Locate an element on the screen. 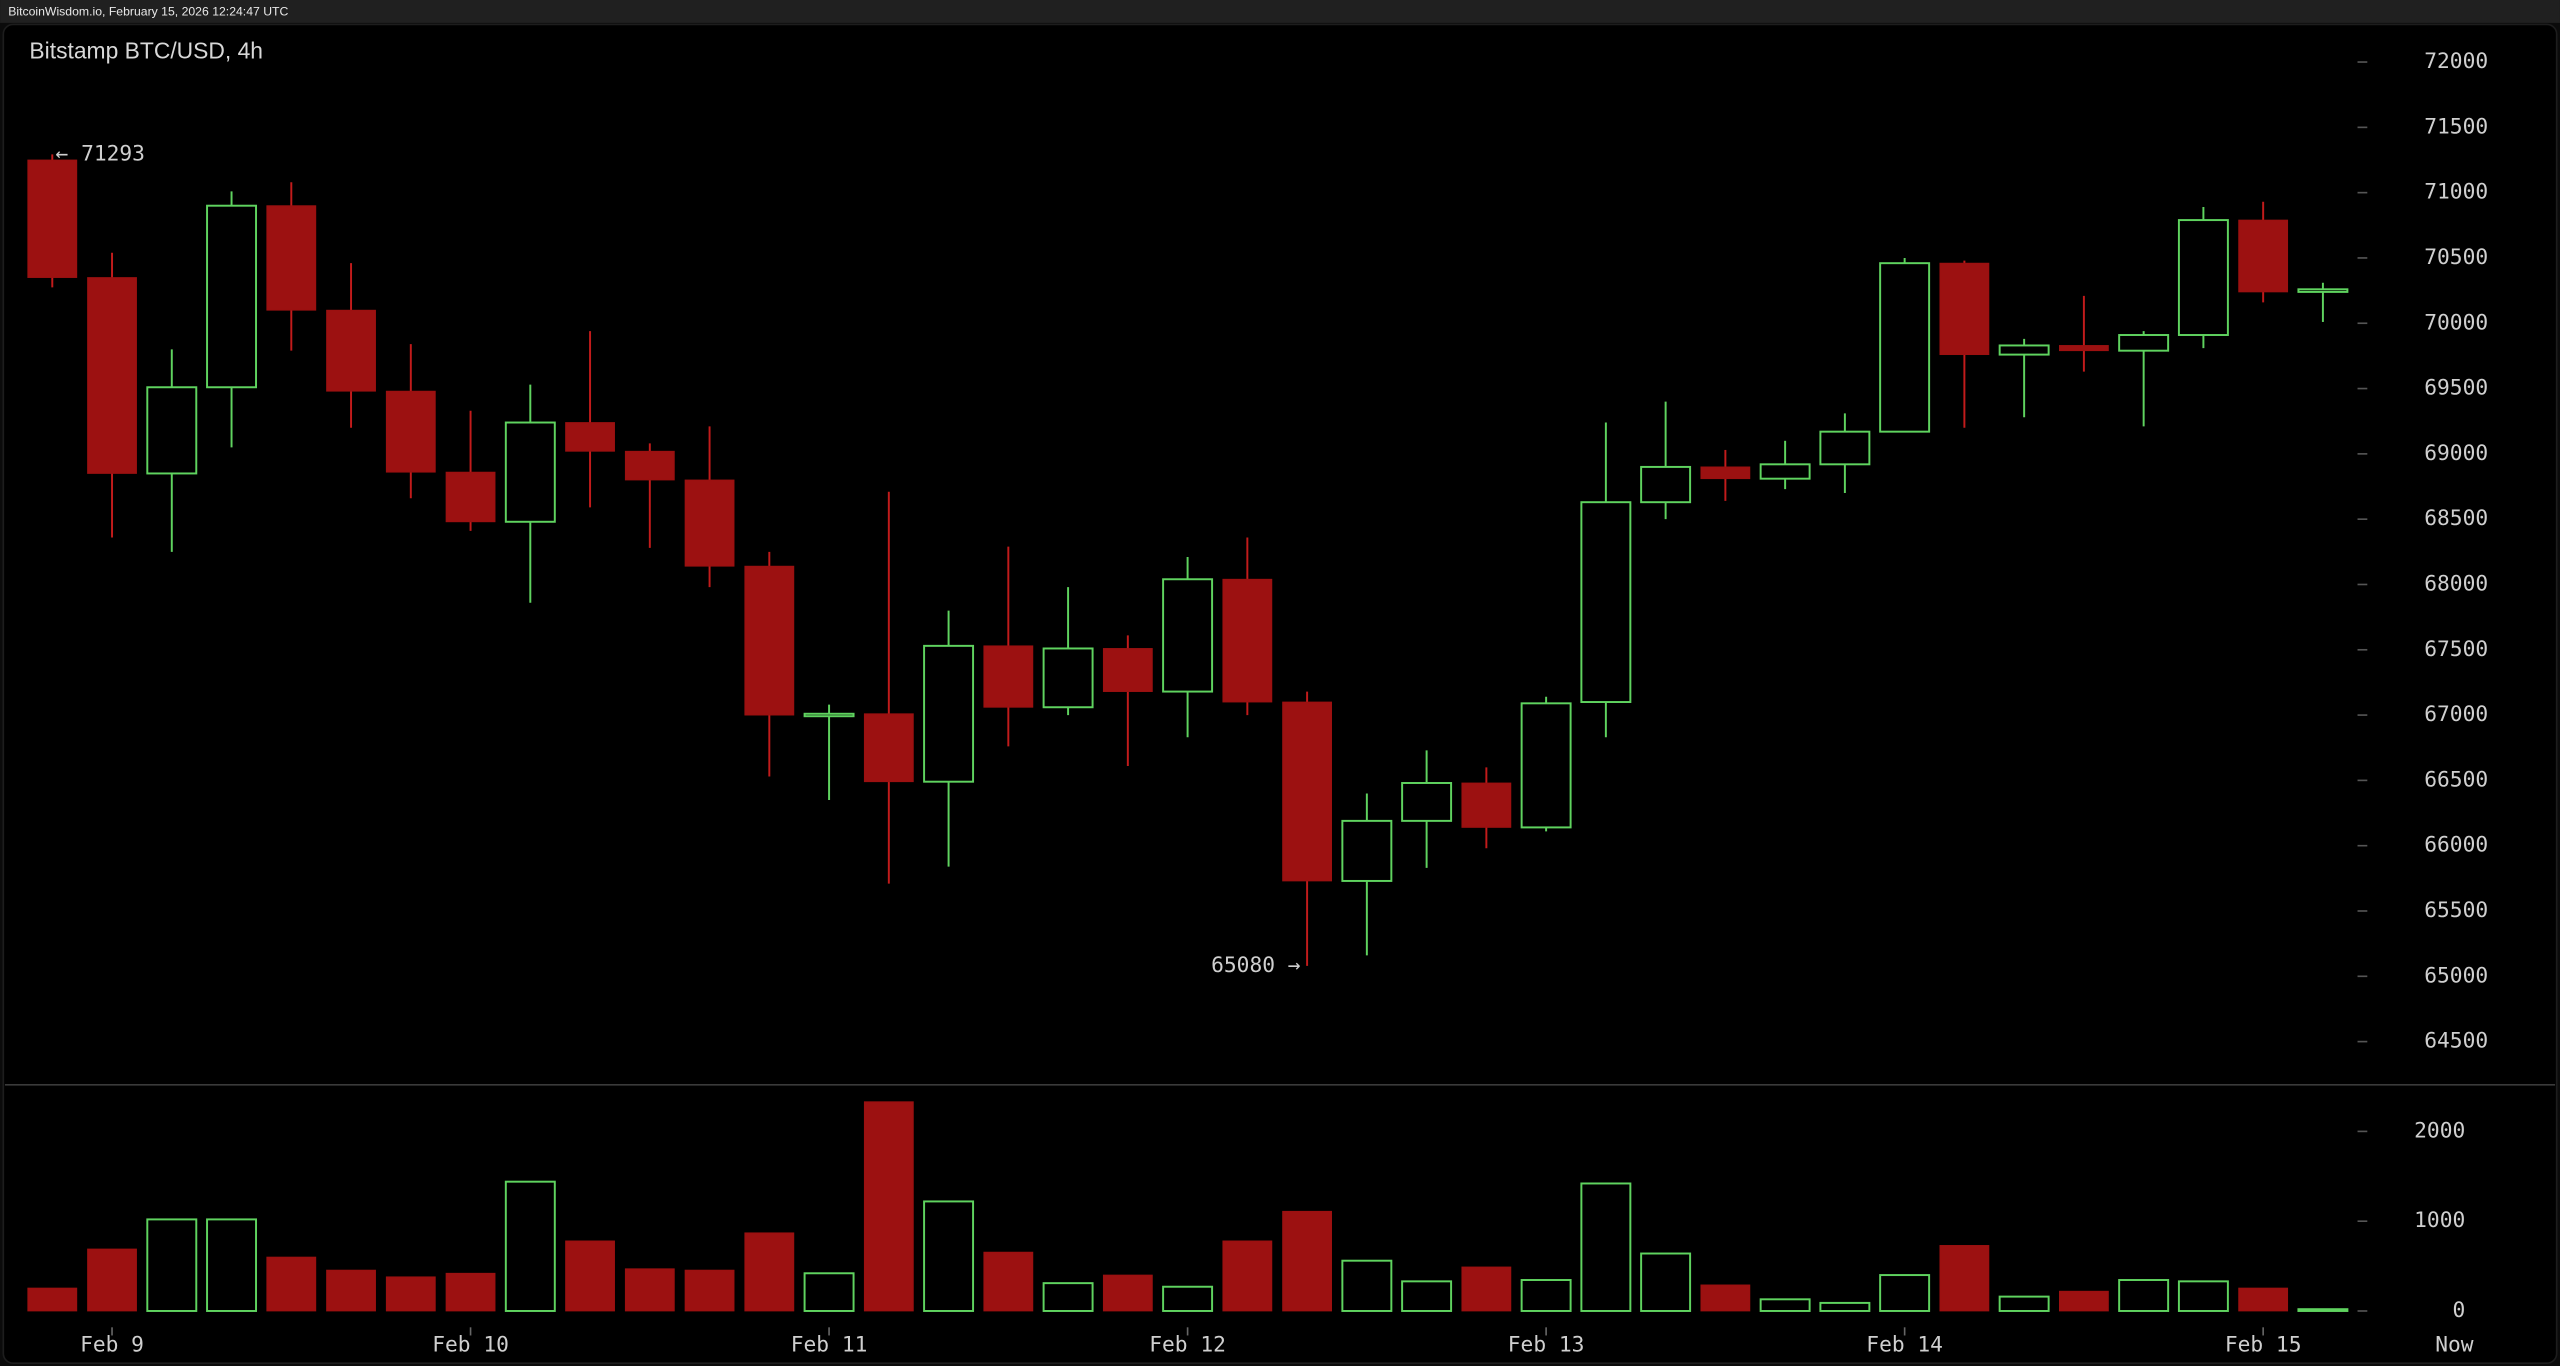 The height and width of the screenshot is (1366, 2560). y-tick-label: 68500 is located at coordinates (2456, 518).